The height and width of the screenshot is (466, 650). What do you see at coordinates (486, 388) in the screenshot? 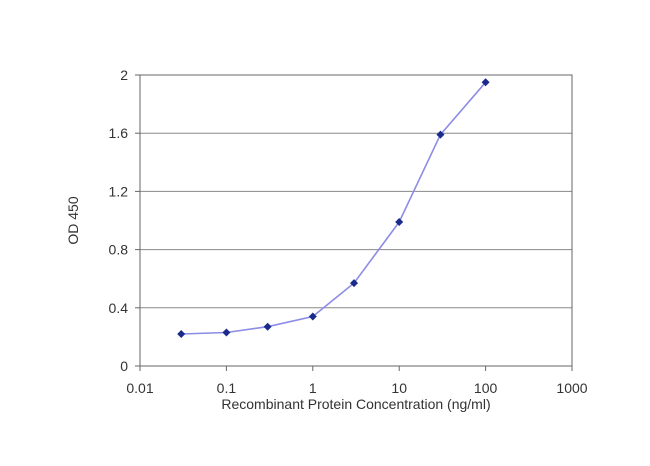
I see `x-tick-label: 100` at bounding box center [486, 388].